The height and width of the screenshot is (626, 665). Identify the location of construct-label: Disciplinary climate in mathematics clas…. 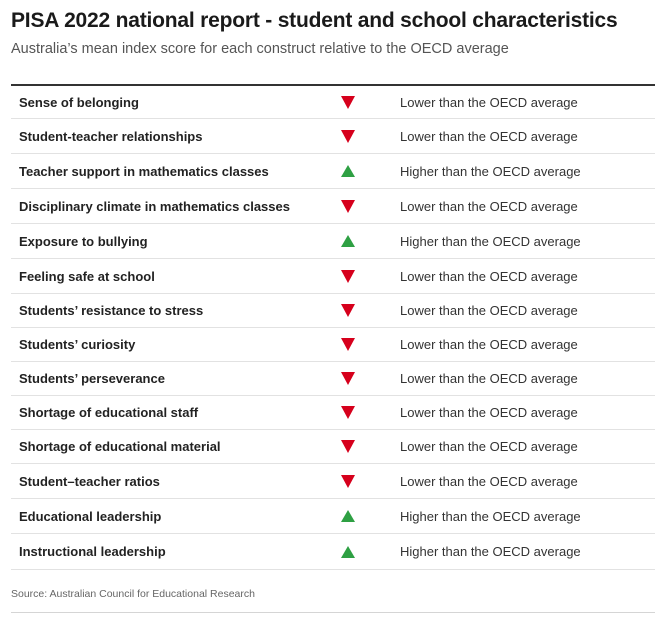
(154, 206).